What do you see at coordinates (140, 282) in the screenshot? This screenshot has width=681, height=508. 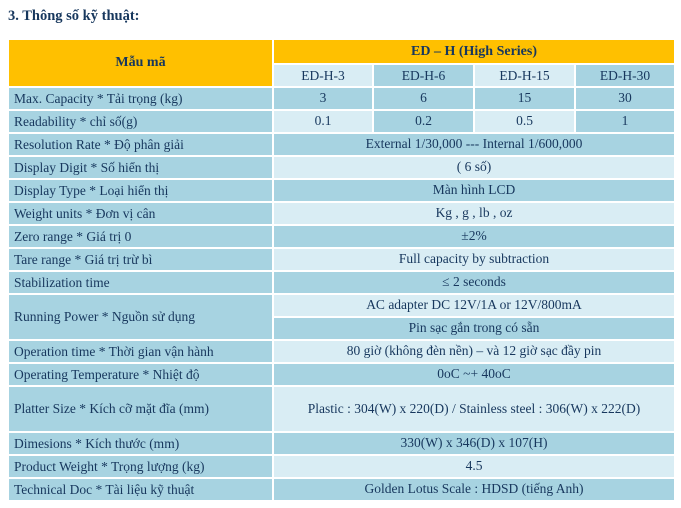 I see `spec-row-label: Stabilization time` at bounding box center [140, 282].